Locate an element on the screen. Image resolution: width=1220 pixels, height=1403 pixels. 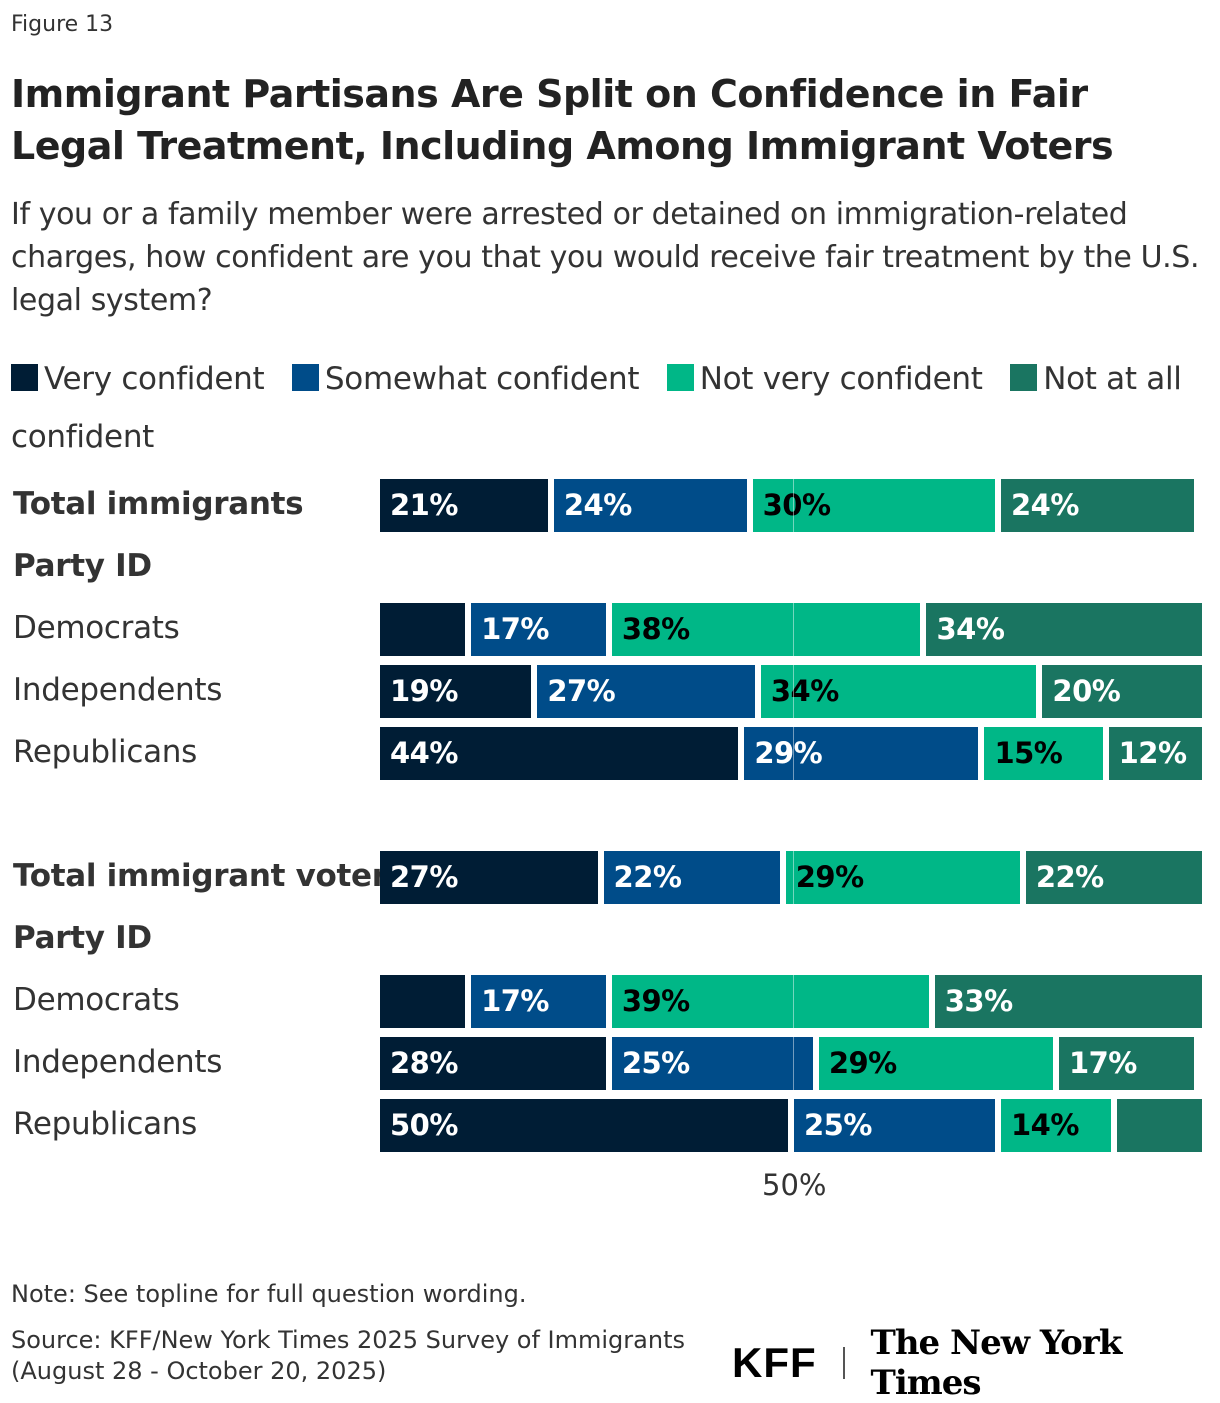
data-label: 14% is located at coordinates (1045, 1125).